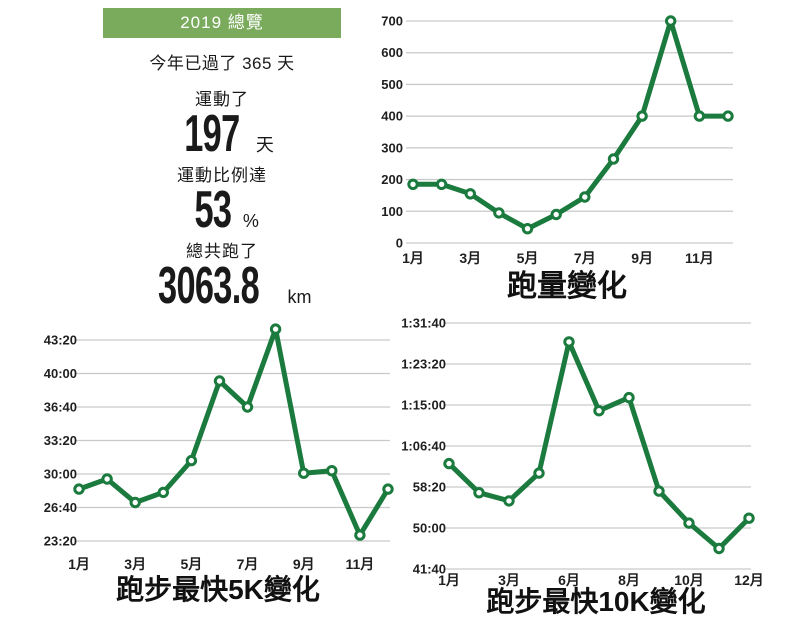 The height and width of the screenshot is (644, 800). What do you see at coordinates (392, 116) in the screenshot?
I see `y-tick-label: 400` at bounding box center [392, 116].